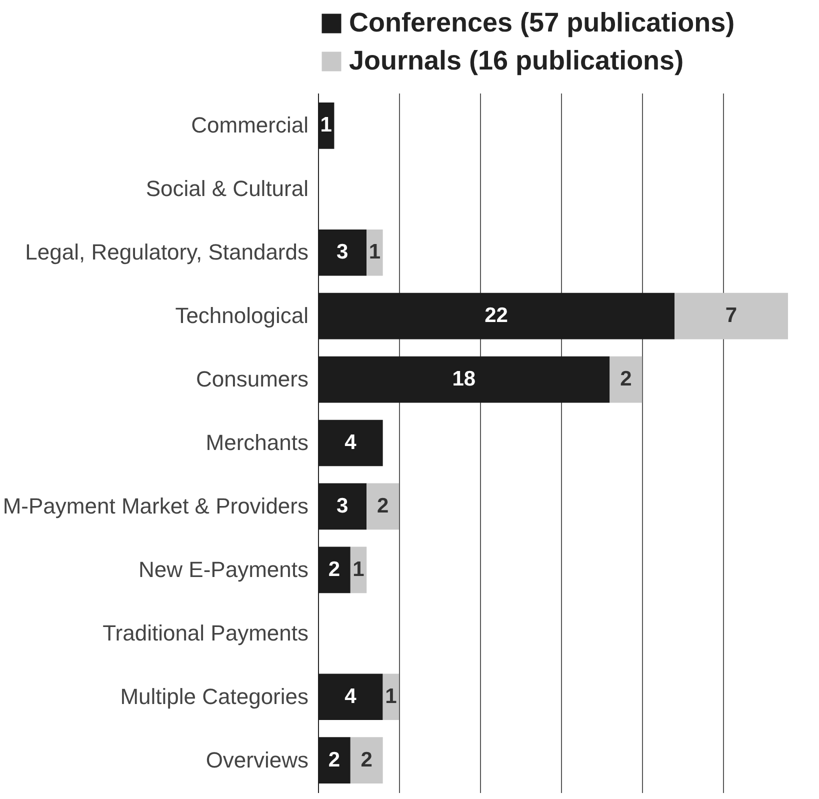  Describe the element at coordinates (249, 125) in the screenshot. I see `y-tick-label: Commercial` at that location.